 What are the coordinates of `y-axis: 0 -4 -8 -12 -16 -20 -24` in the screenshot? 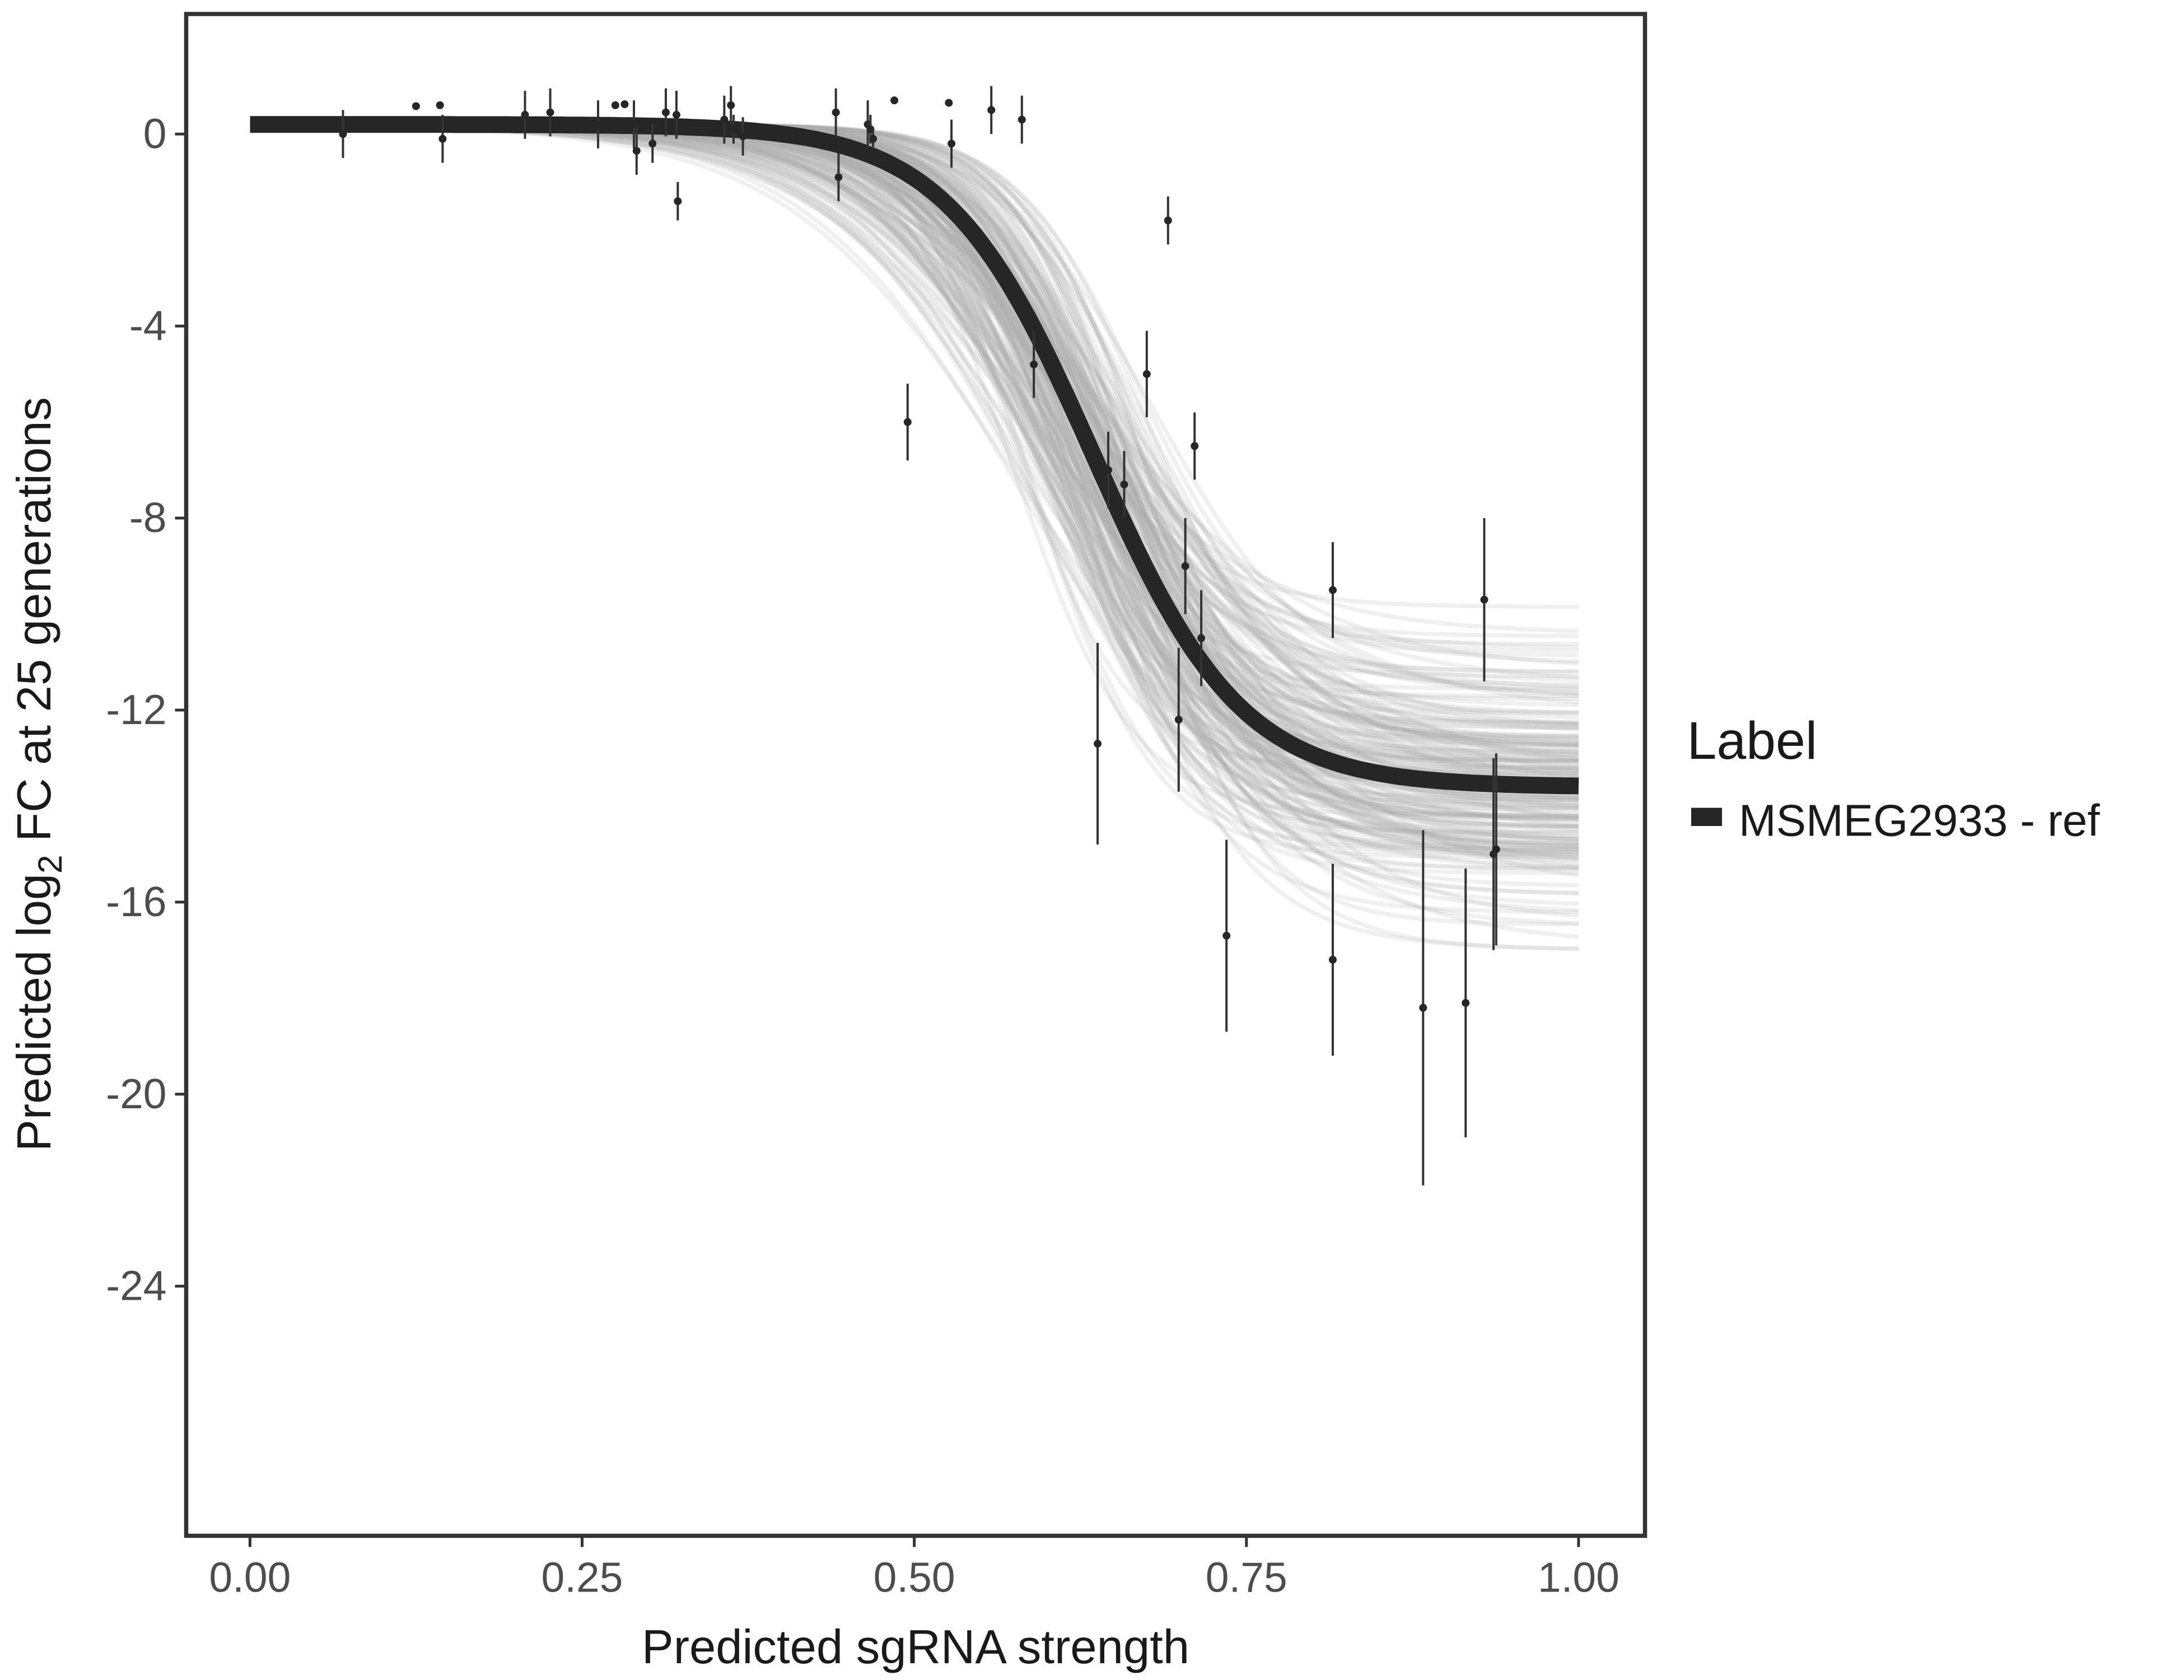 It's located at (146, 710).